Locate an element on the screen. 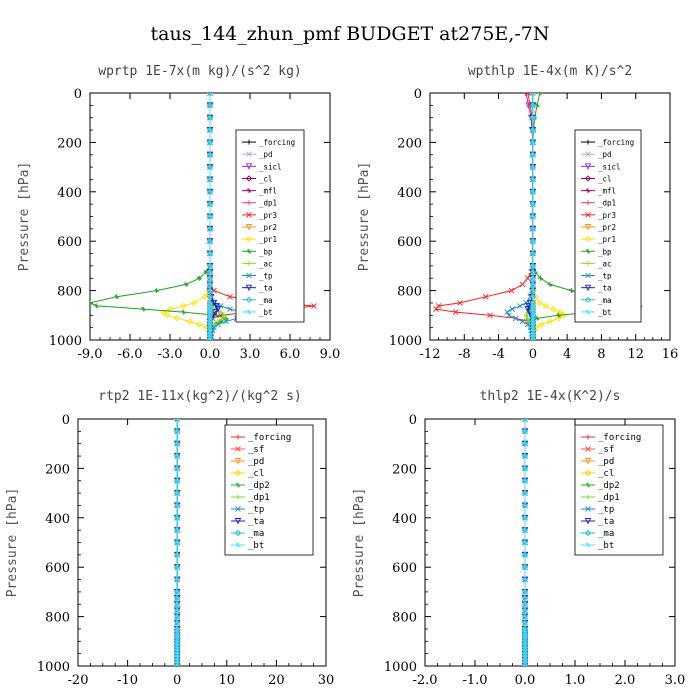 The width and height of the screenshot is (700, 700). legend-entry: _tp is located at coordinates (605, 276).